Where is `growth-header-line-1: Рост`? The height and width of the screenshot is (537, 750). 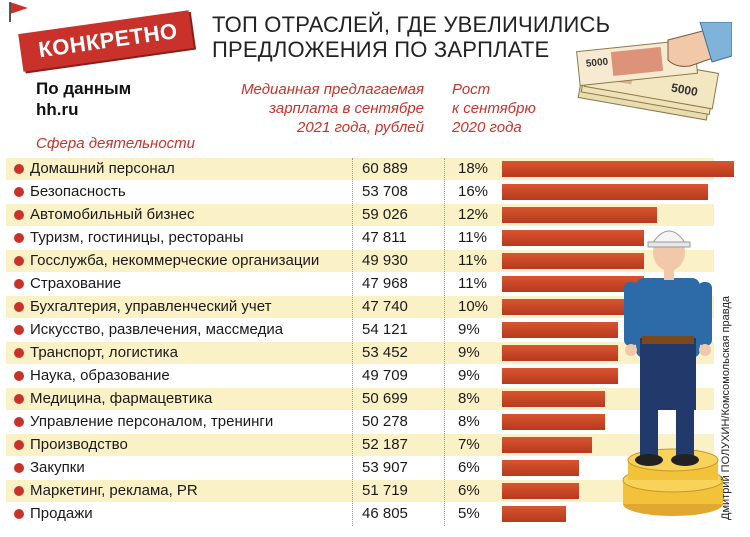
growth-header-line-1: Рост is located at coordinates (471, 89).